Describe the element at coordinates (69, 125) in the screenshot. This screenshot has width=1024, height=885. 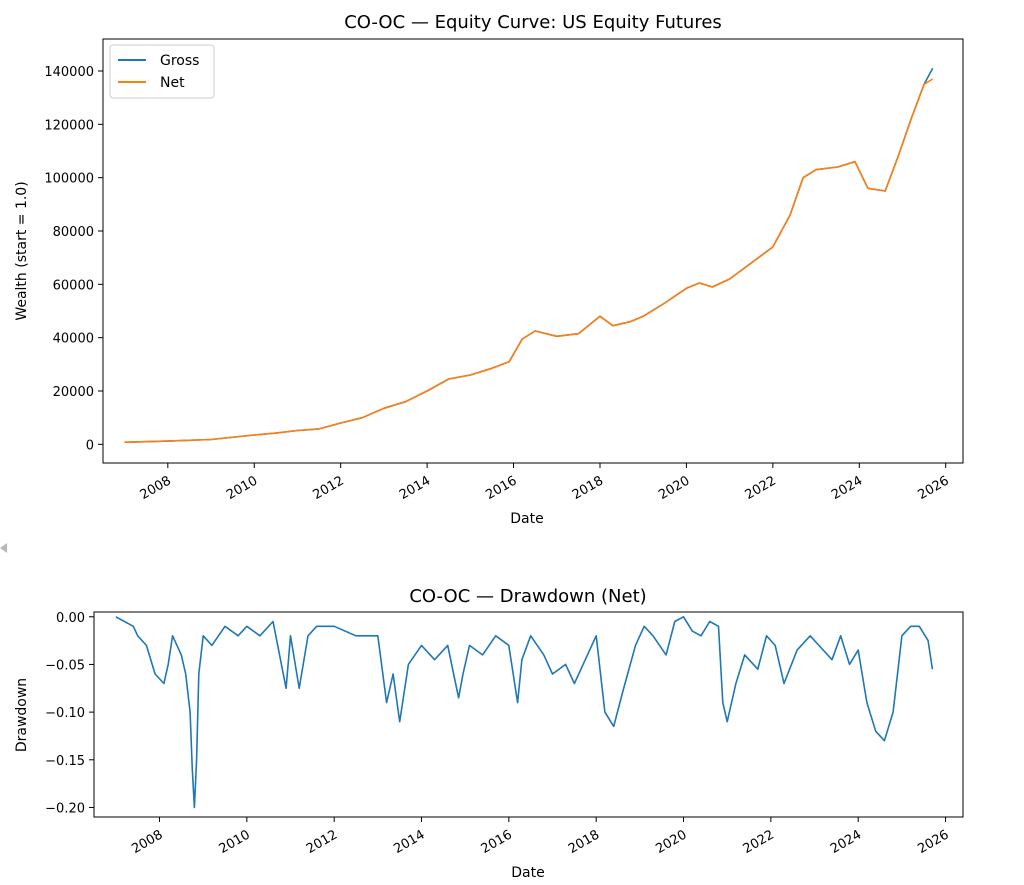
I see `y-tick-label: 120000` at that location.